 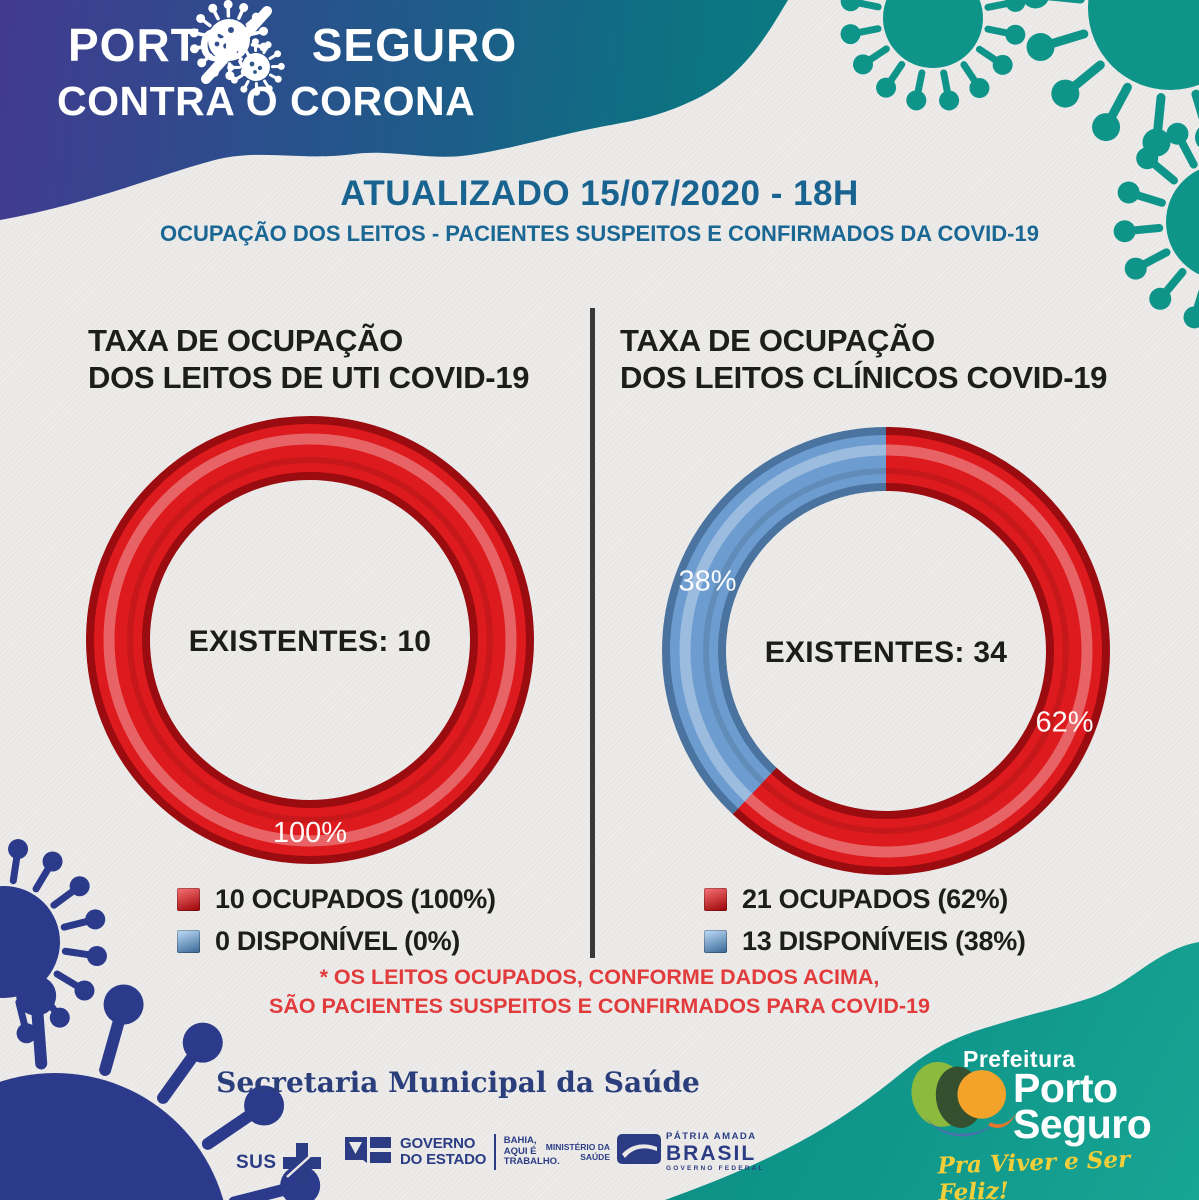 I want to click on brand-line2: CONTRA O CORONA, so click(x=266, y=101).